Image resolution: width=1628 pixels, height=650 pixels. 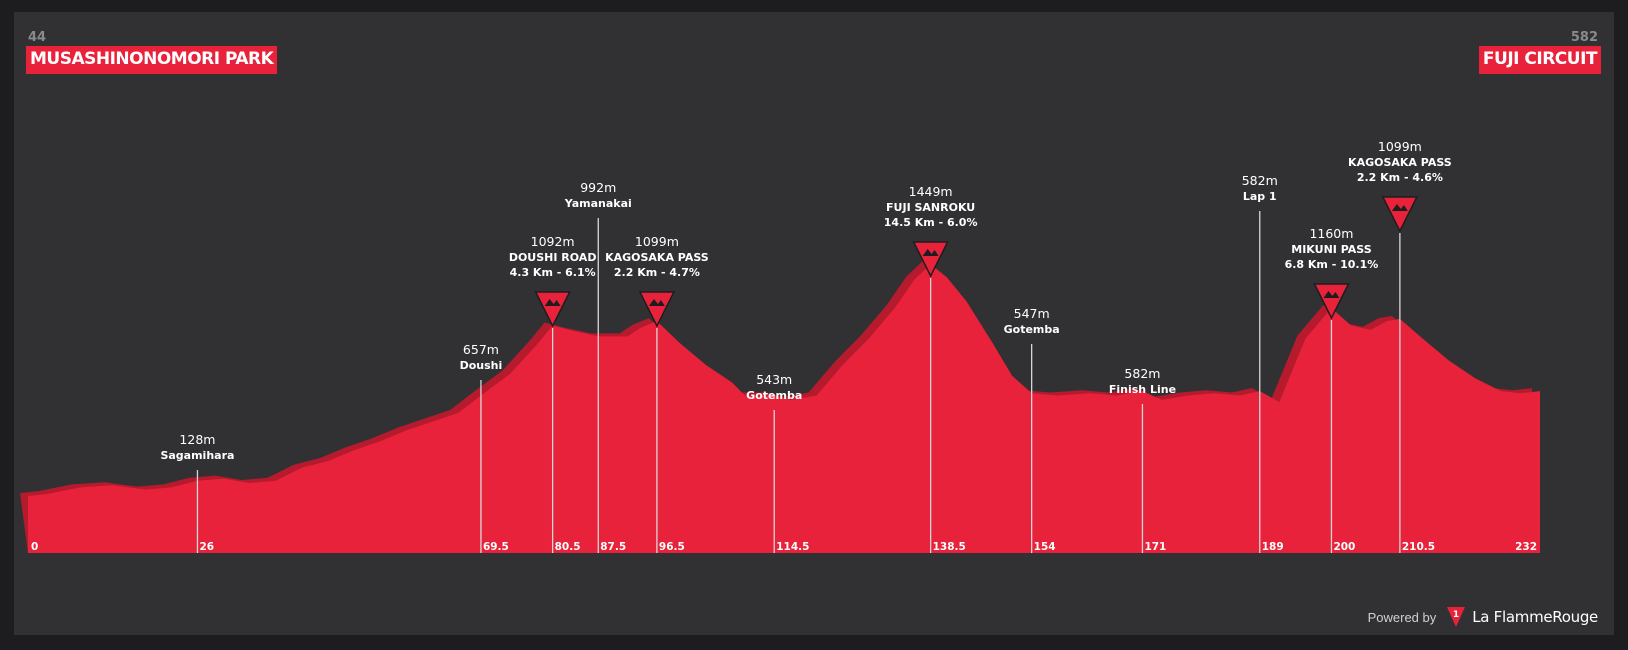 What do you see at coordinates (1032, 329) in the screenshot?
I see `marker-name-7: Gotemba` at bounding box center [1032, 329].